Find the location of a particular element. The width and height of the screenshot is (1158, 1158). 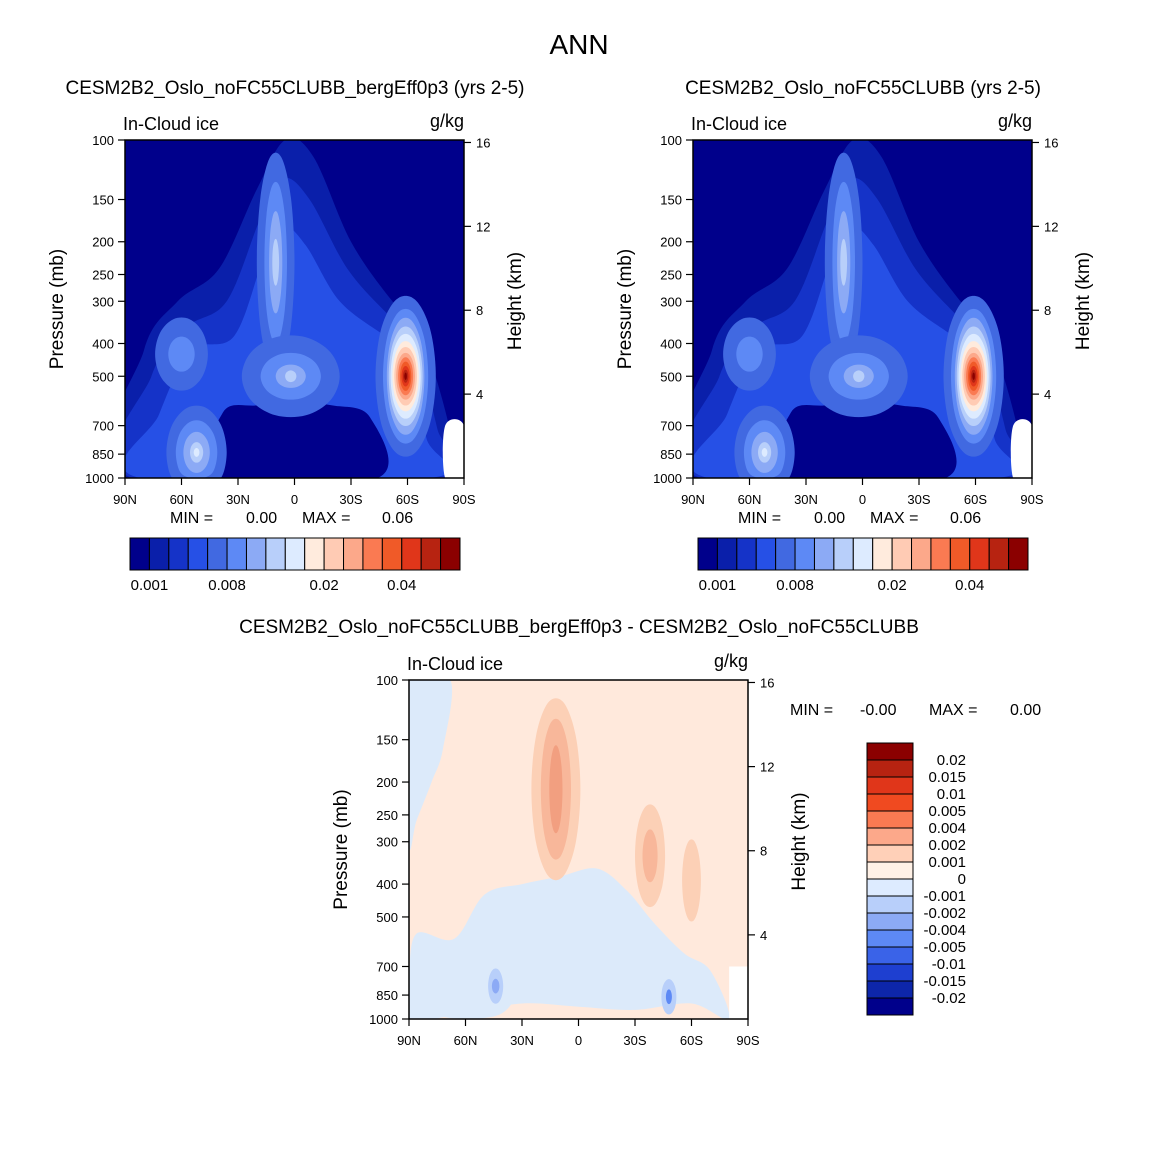

colorbar-tick-label: 0.015 is located at coordinates (947, 777).